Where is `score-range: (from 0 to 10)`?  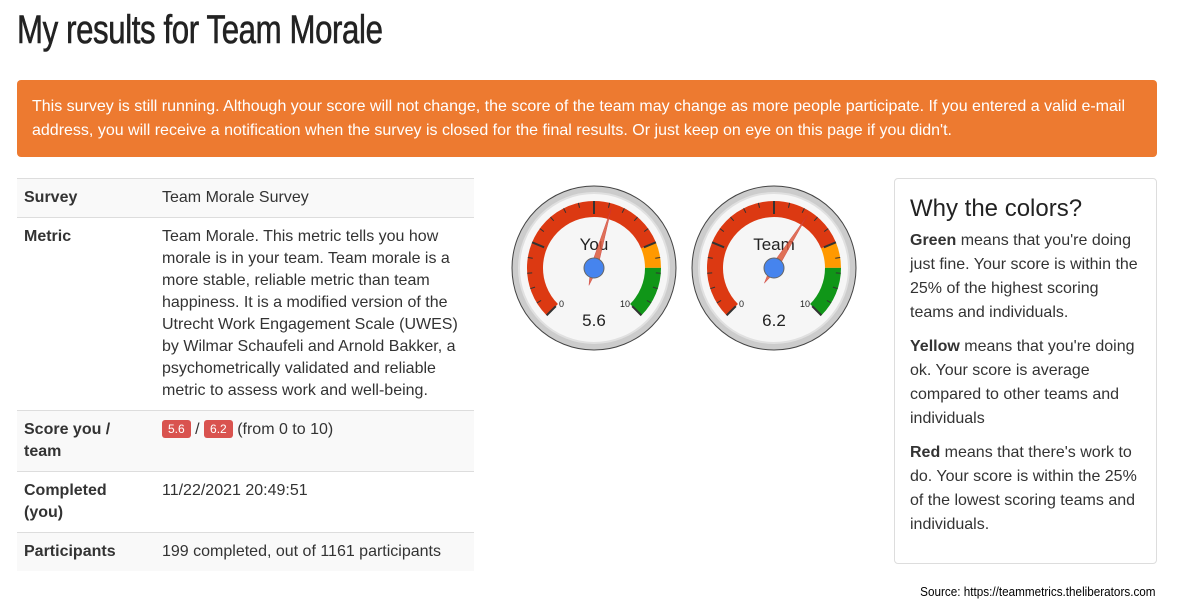
score-range: (from 0 to 10) is located at coordinates (285, 429).